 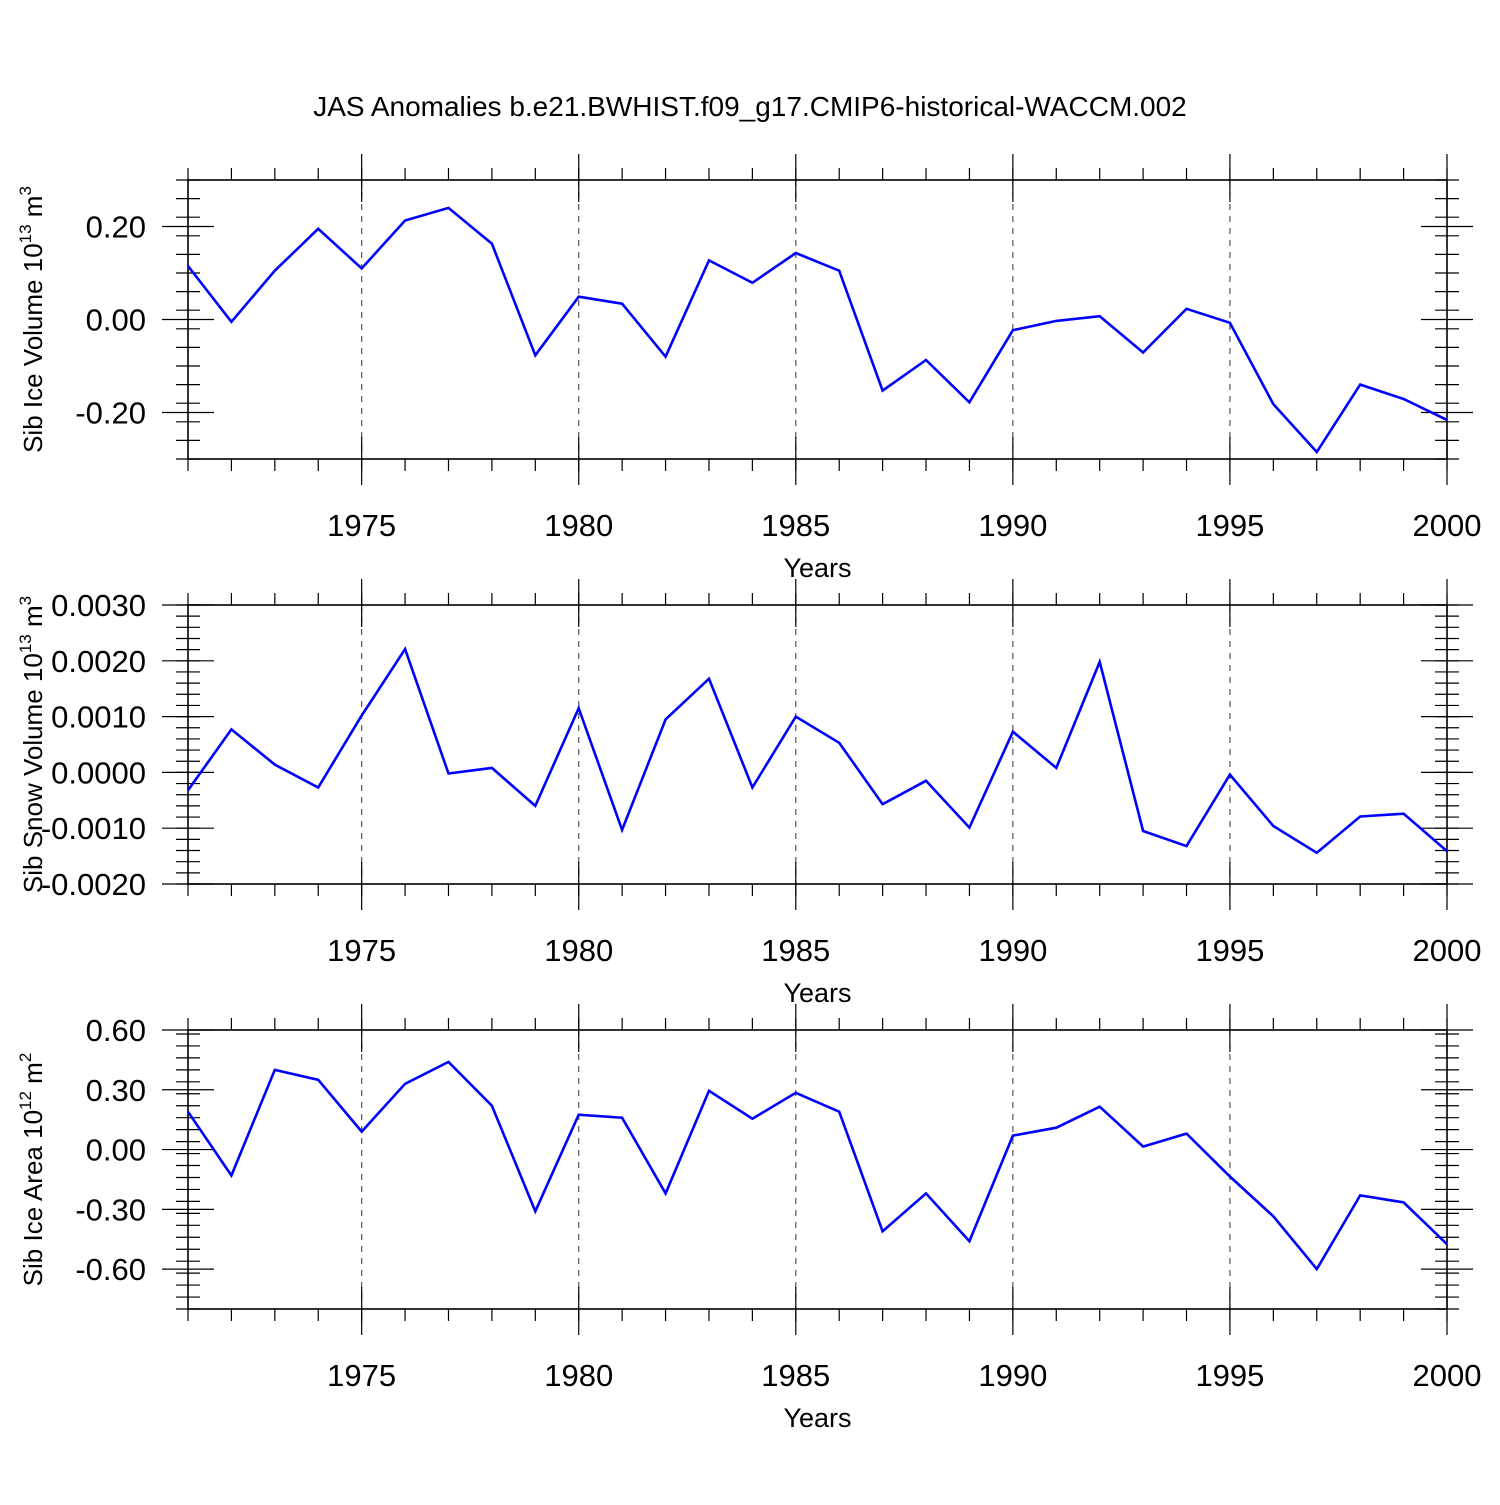 I want to click on y-tick-label: 0.0020, so click(x=98, y=661).